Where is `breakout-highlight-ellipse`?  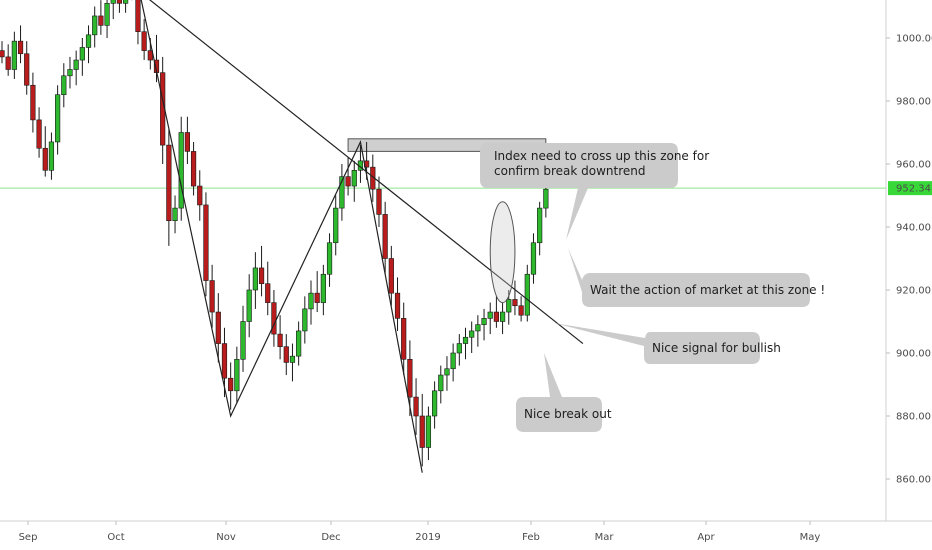
breakout-highlight-ellipse is located at coordinates (502, 252).